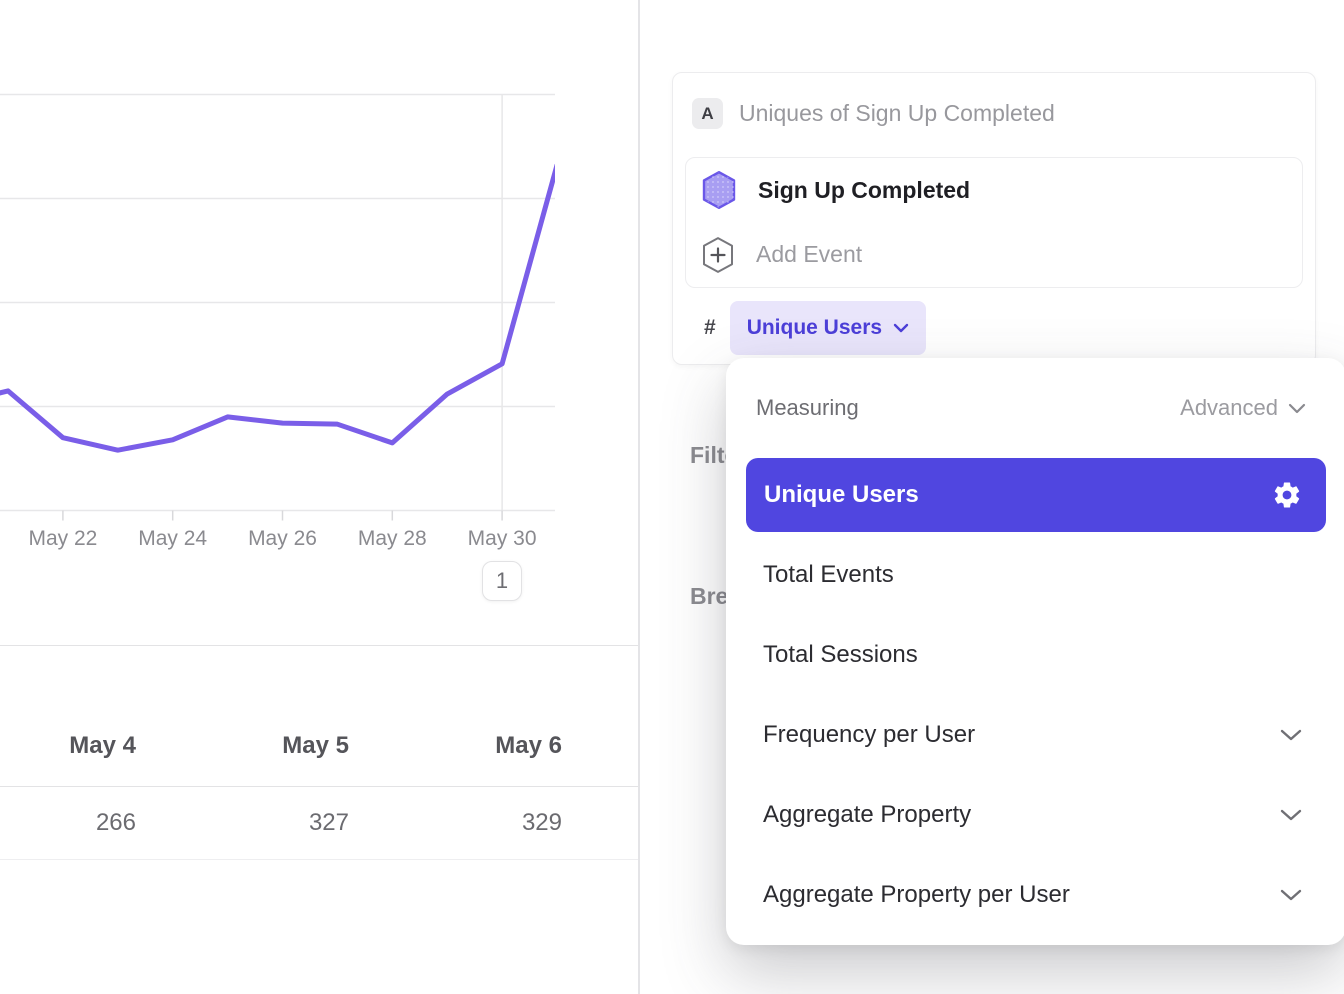 This screenshot has width=1344, height=994. I want to click on table-header-cell: May 4, so click(102, 745).